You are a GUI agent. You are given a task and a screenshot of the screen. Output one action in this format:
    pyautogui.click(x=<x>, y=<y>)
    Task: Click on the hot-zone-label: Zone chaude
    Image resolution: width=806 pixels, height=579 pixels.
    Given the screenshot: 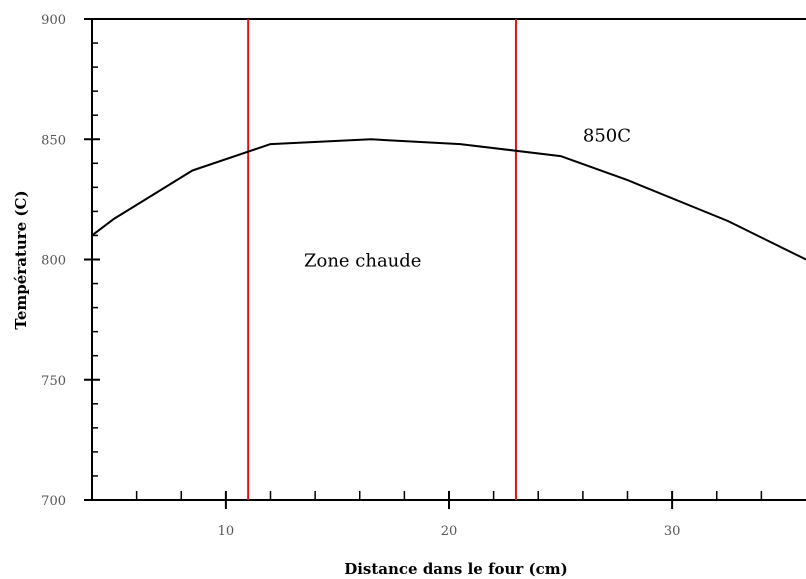 What is the action you would take?
    pyautogui.click(x=362, y=261)
    